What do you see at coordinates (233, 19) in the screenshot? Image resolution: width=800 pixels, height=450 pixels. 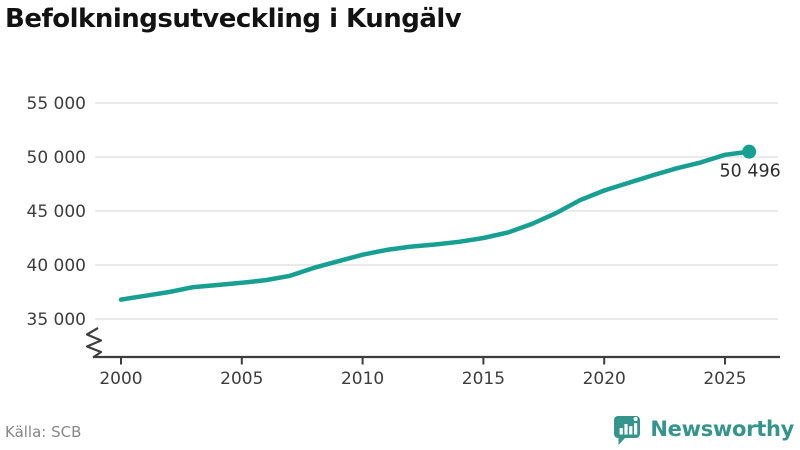 I see `chart-title: Befolkningsutveckling i Kungälv` at bounding box center [233, 19].